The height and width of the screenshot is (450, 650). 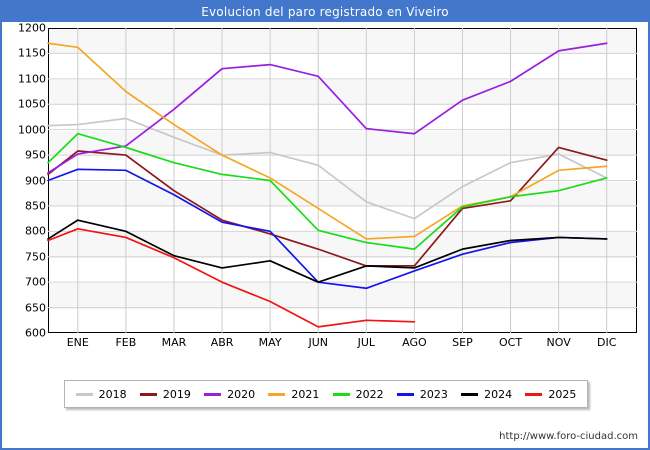 What do you see at coordinates (318, 342) in the screenshot?
I see `x-axis-tick-label: JUN` at bounding box center [318, 342].